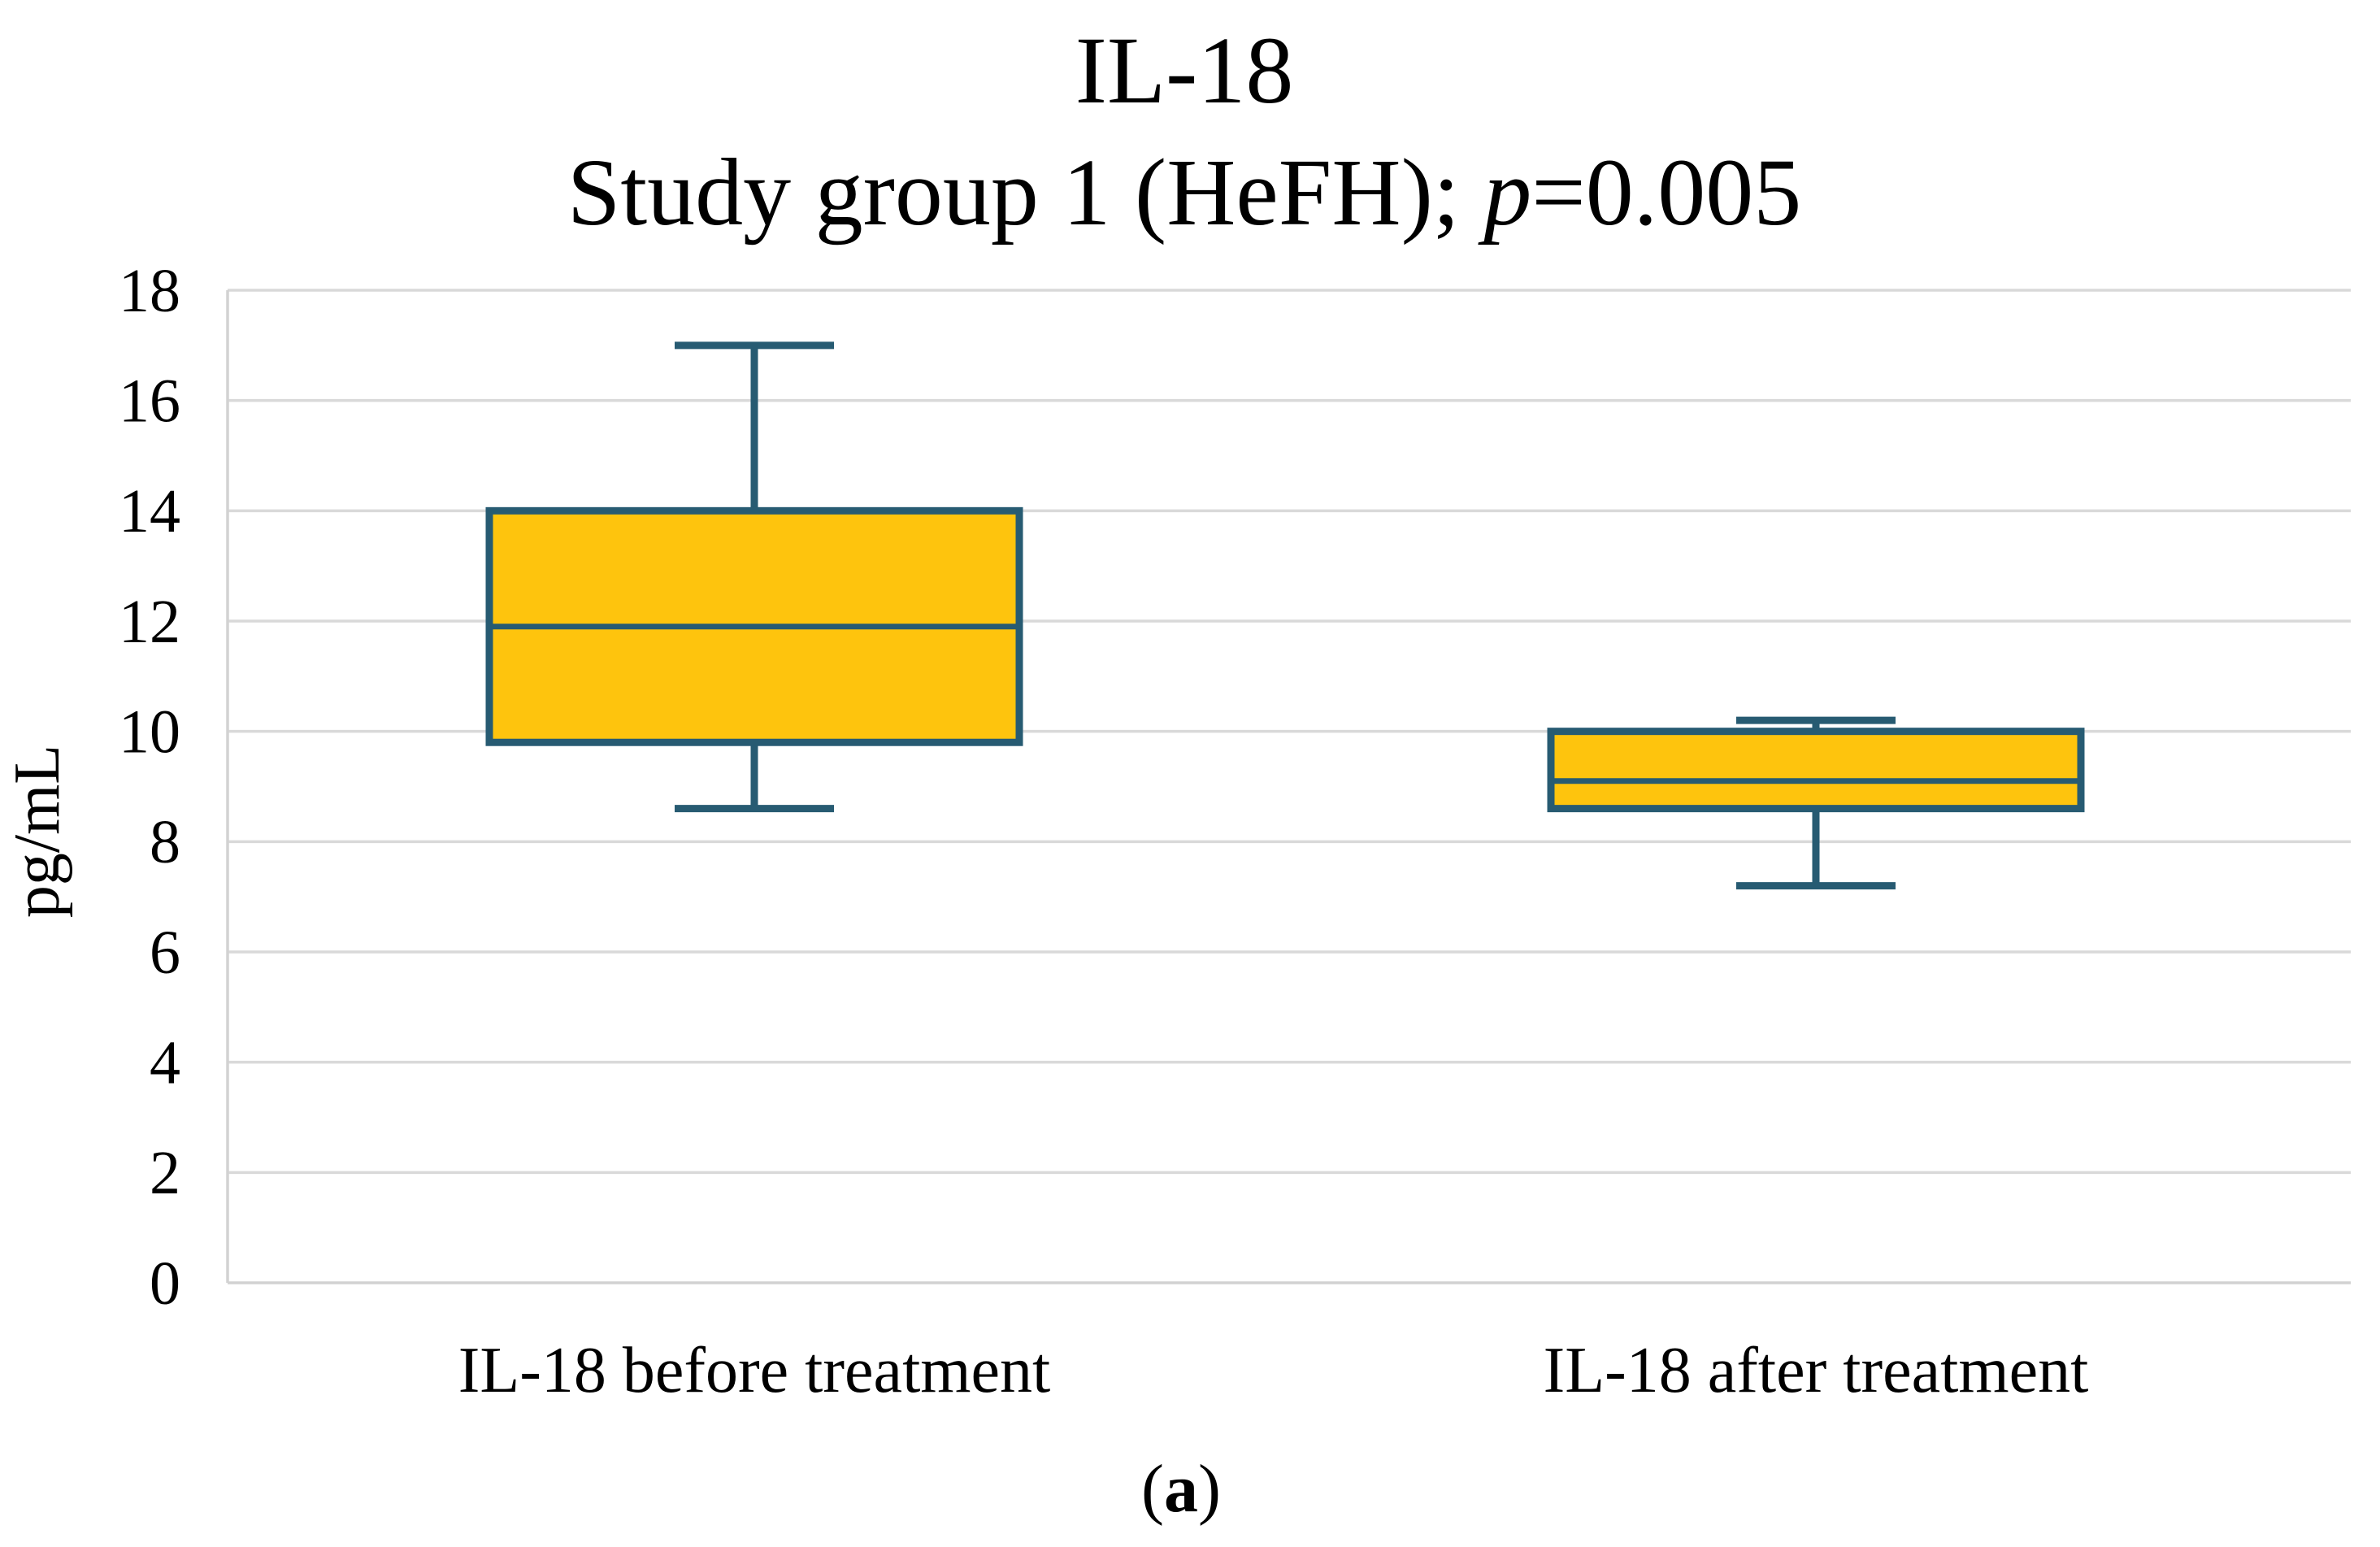 The height and width of the screenshot is (1547, 2380). I want to click on chart-title-block: IL-18 Study group 1 (HeFH); p=0.005, so click(1184, 132).